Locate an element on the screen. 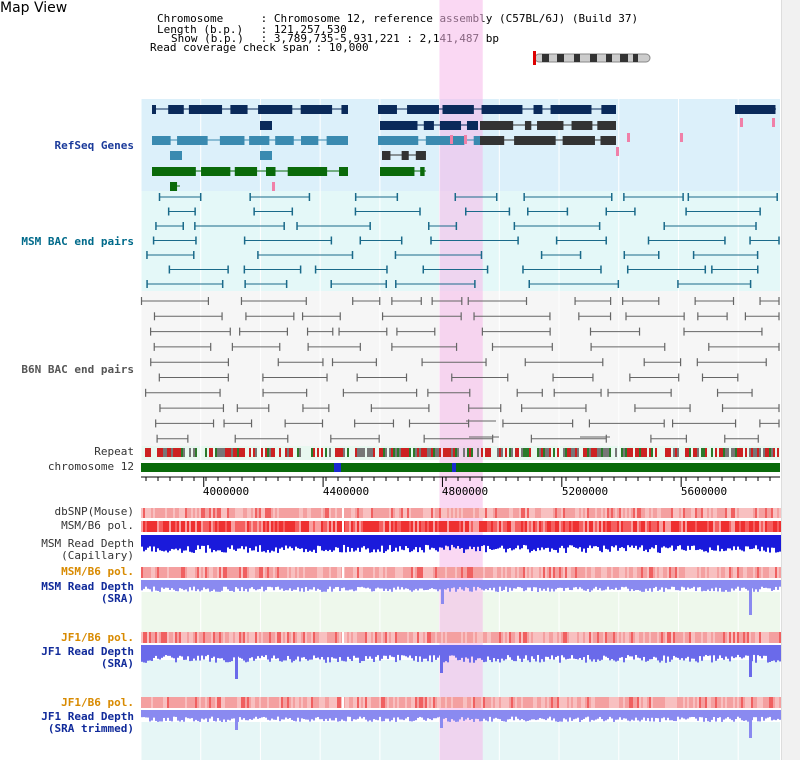  vertical-scrollbar is located at coordinates (790, 380).